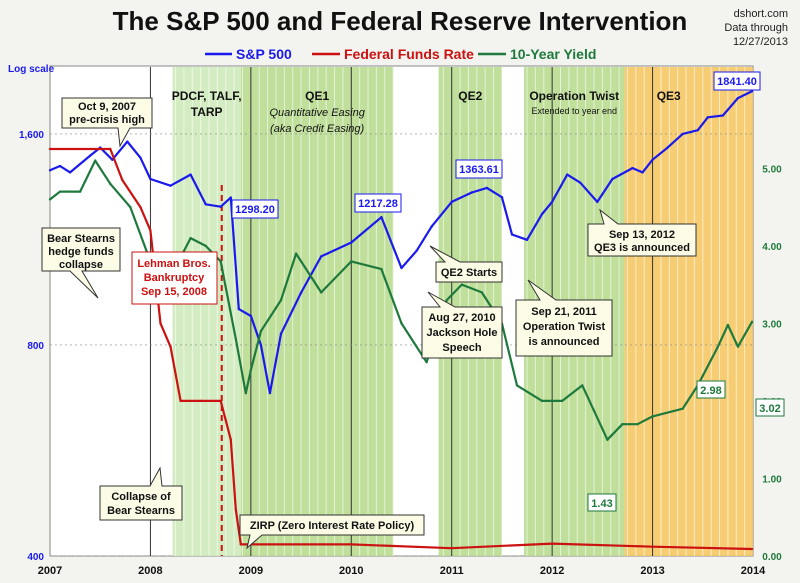 This screenshot has height=583, width=800. Describe the element at coordinates (317, 129) in the screenshot. I see `region-sub-qe1-2: (aka Credit Easing)` at that location.